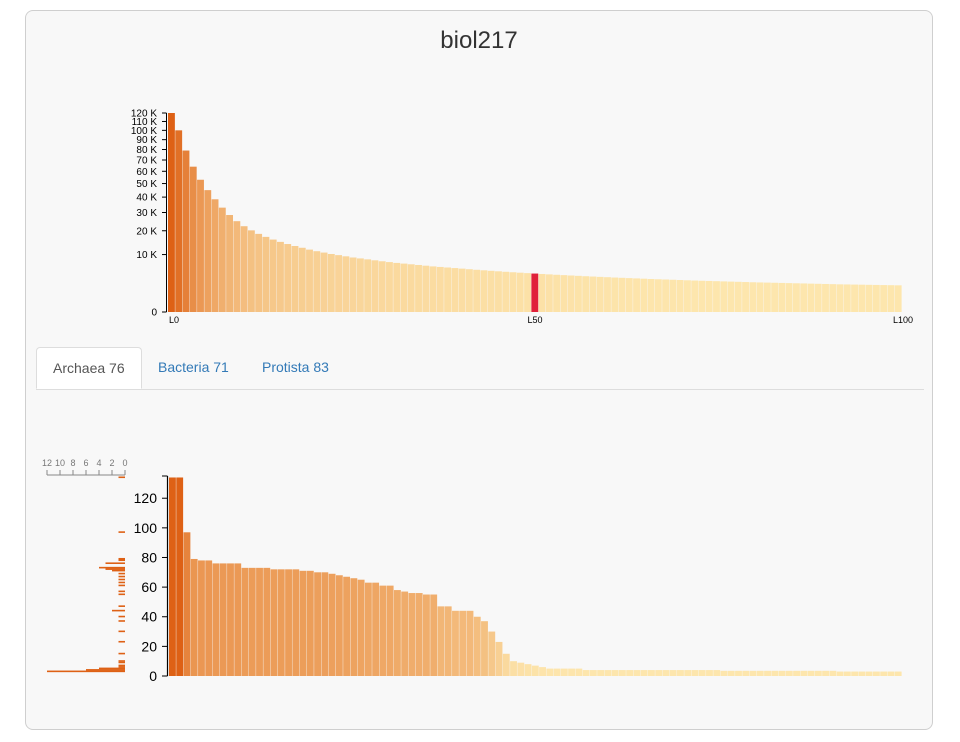  I want to click on x-tick-label: L100, so click(903, 320).